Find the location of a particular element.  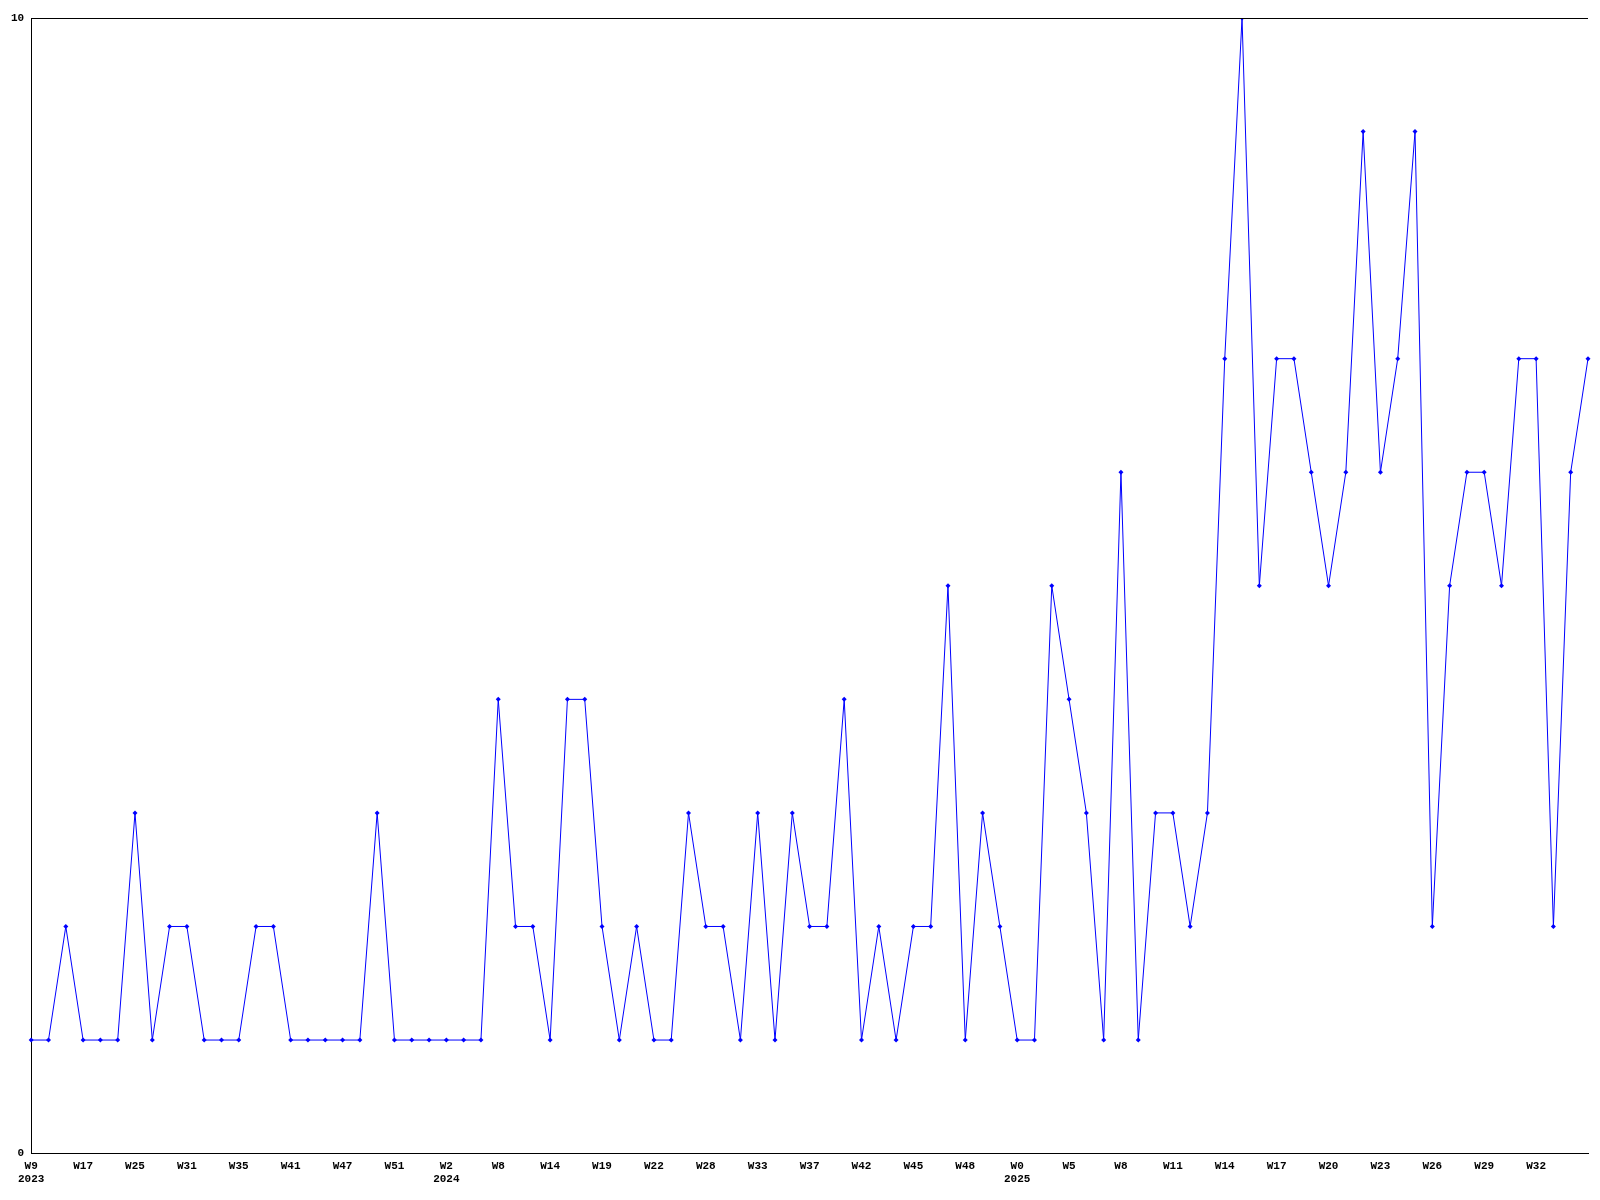

y-tick-label: 0 is located at coordinates (21, 1153).